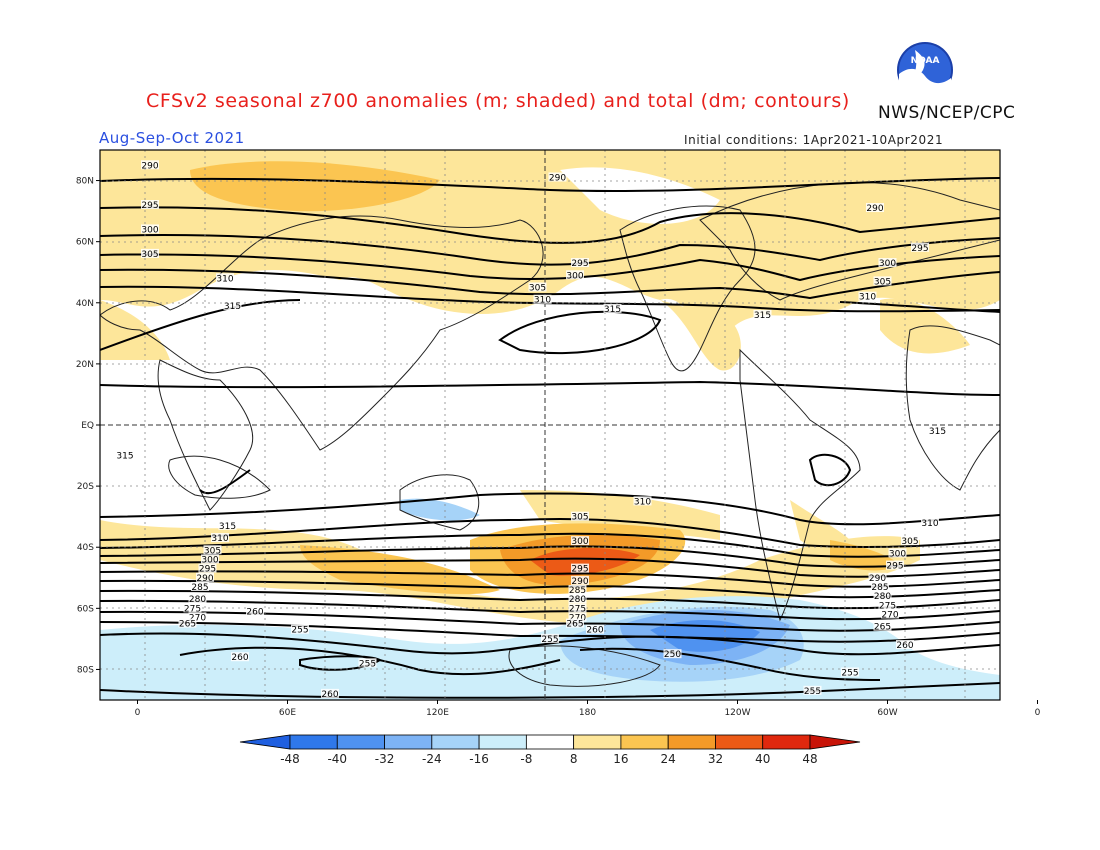  What do you see at coordinates (85, 243) in the screenshot?
I see `lat-tick-label: 60N` at bounding box center [85, 243].